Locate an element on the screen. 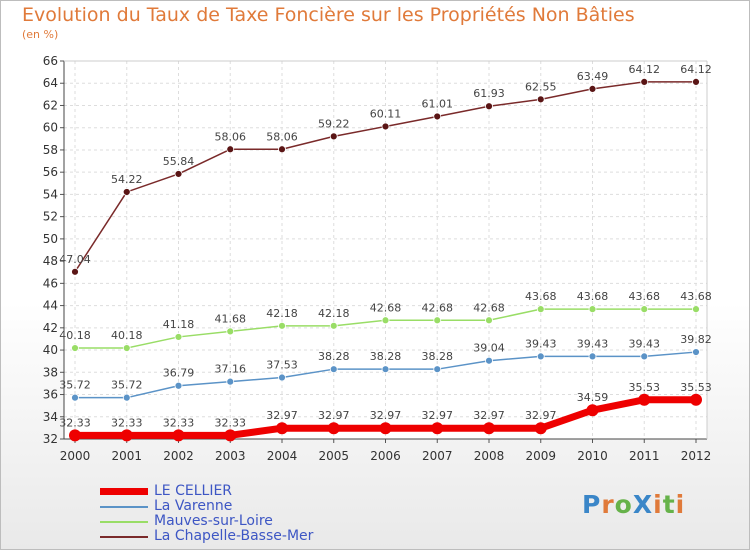 The width and height of the screenshot is (750, 550). data-label: 58.06 is located at coordinates (231, 136).